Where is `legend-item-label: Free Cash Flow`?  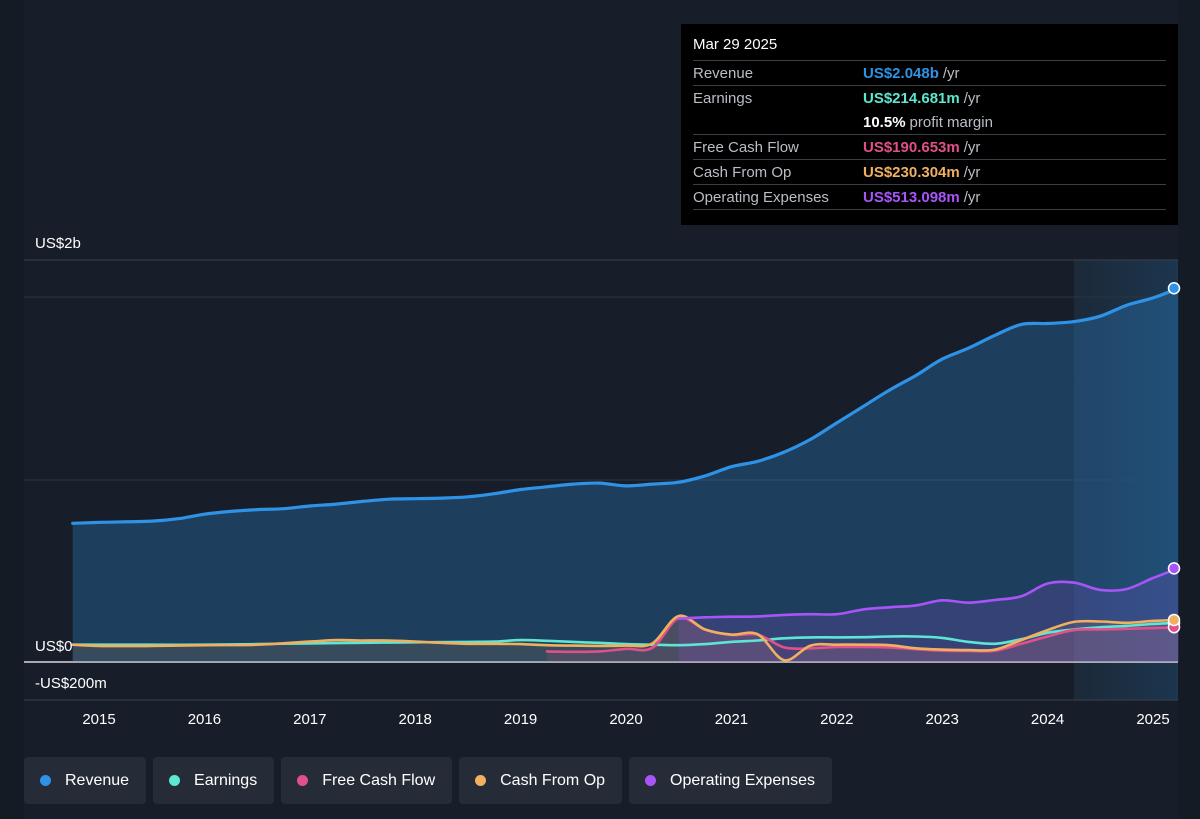 legend-item-label: Free Cash Flow is located at coordinates (379, 780).